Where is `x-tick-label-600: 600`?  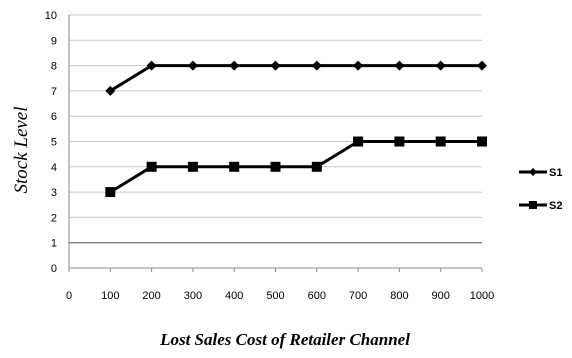
x-tick-label-600: 600 is located at coordinates (317, 296).